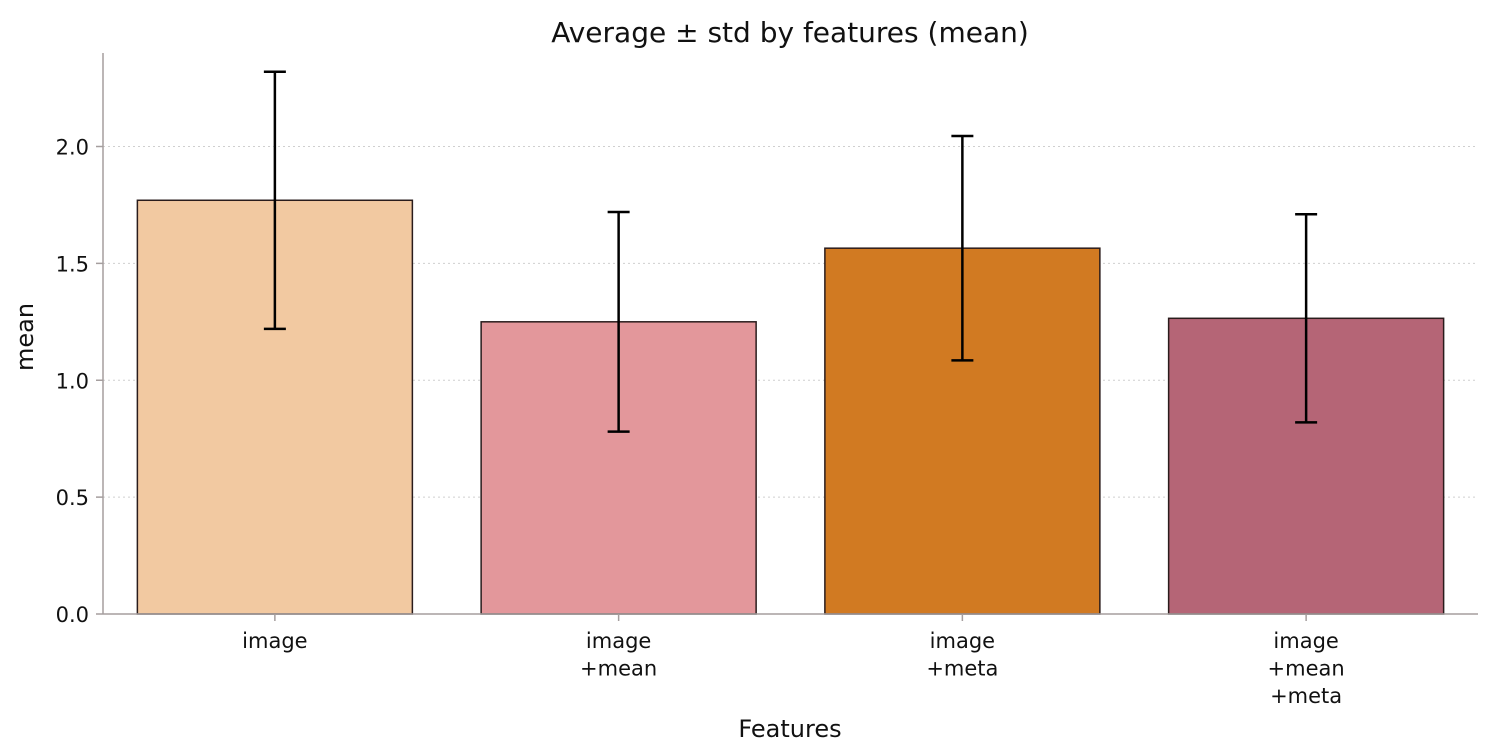 This screenshot has height=750, width=1500. I want to click on y-tick-label: 2.0, so click(72, 148).